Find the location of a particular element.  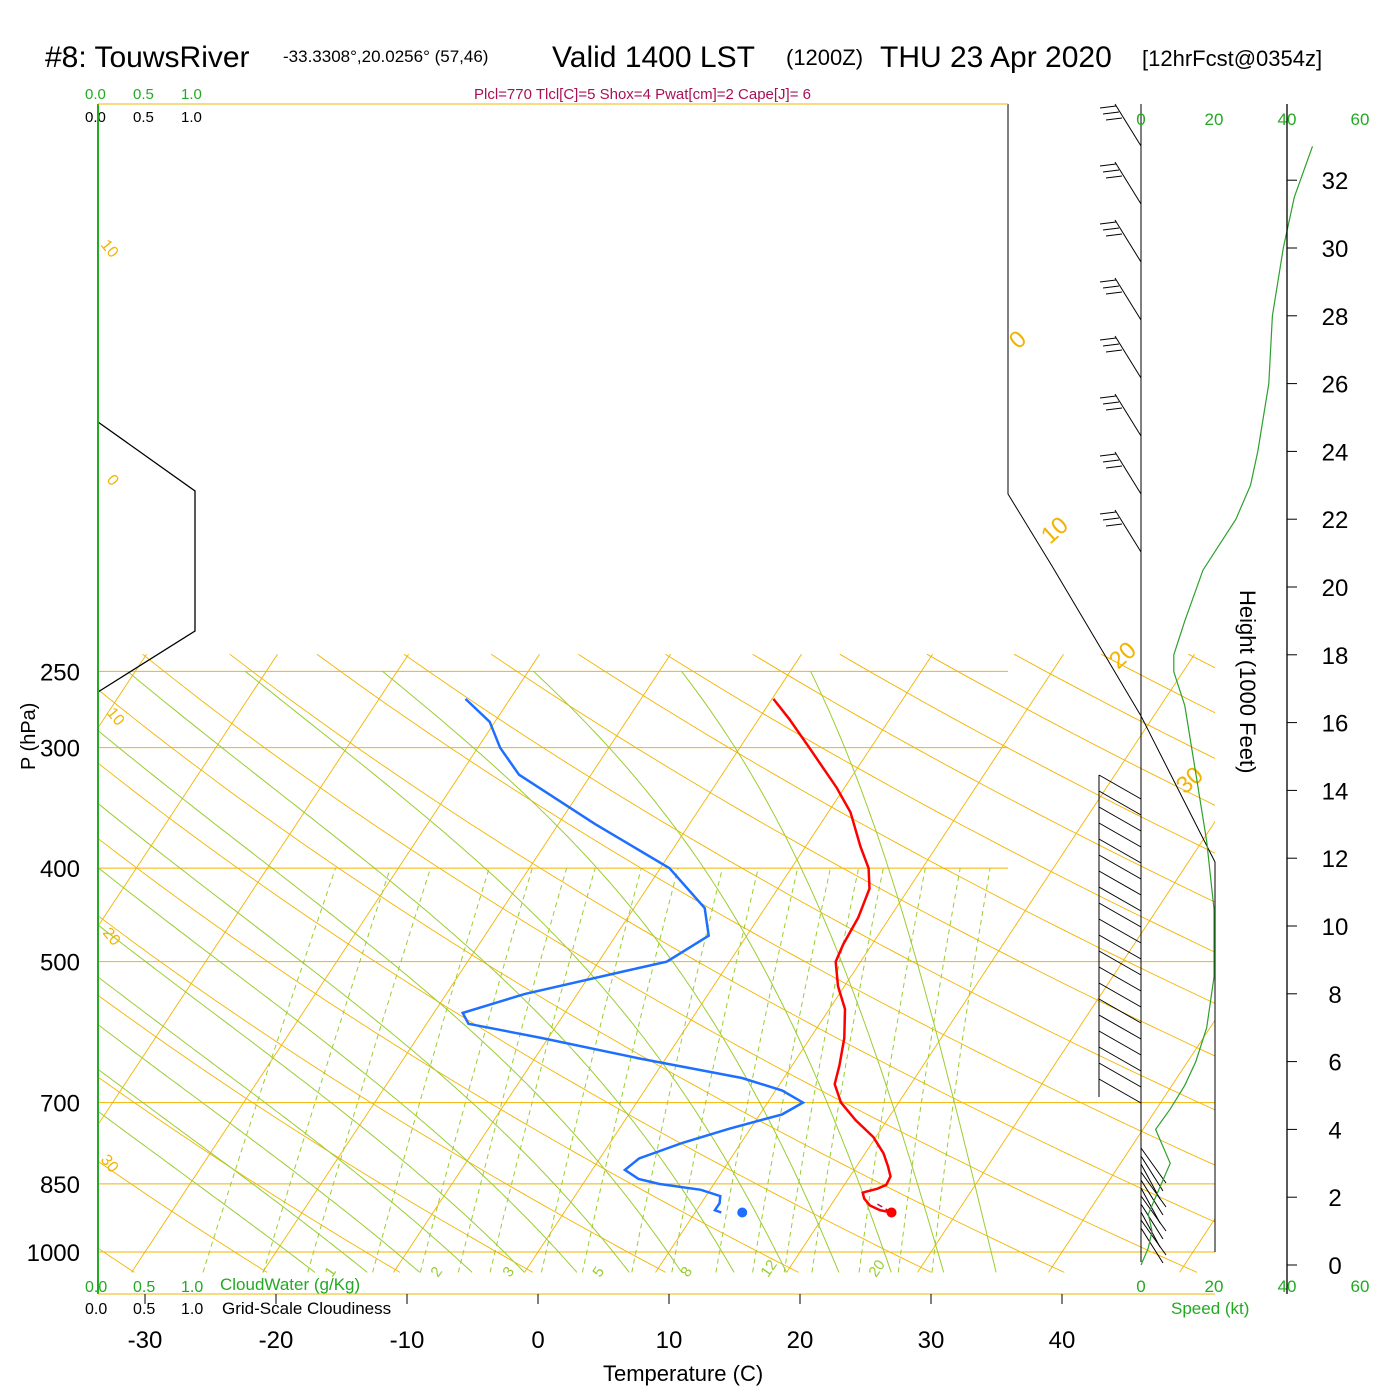

cloudiness-scale-top: 0.0 0.5 1.0 is located at coordinates (143, 117).